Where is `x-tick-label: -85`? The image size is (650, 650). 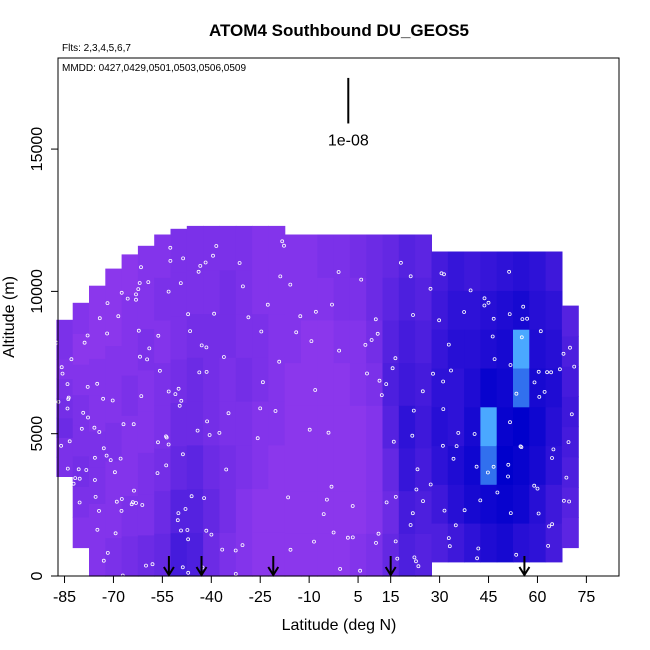
x-tick-label: -85 is located at coordinates (64, 597).